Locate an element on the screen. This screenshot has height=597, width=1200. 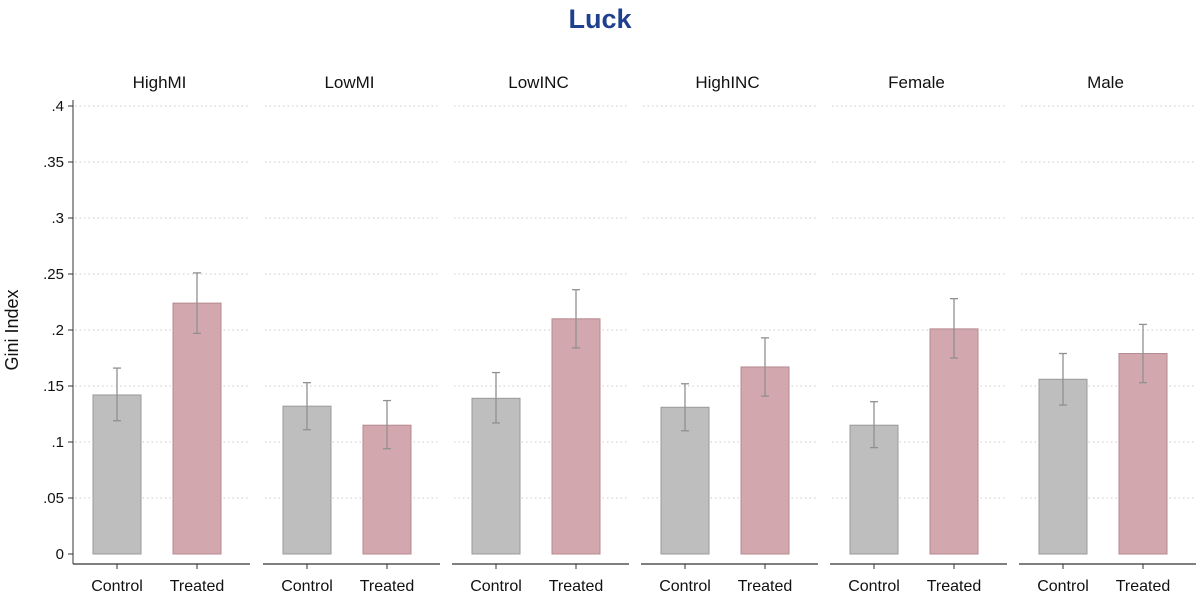
panel-title: Female is located at coordinates (916, 82).